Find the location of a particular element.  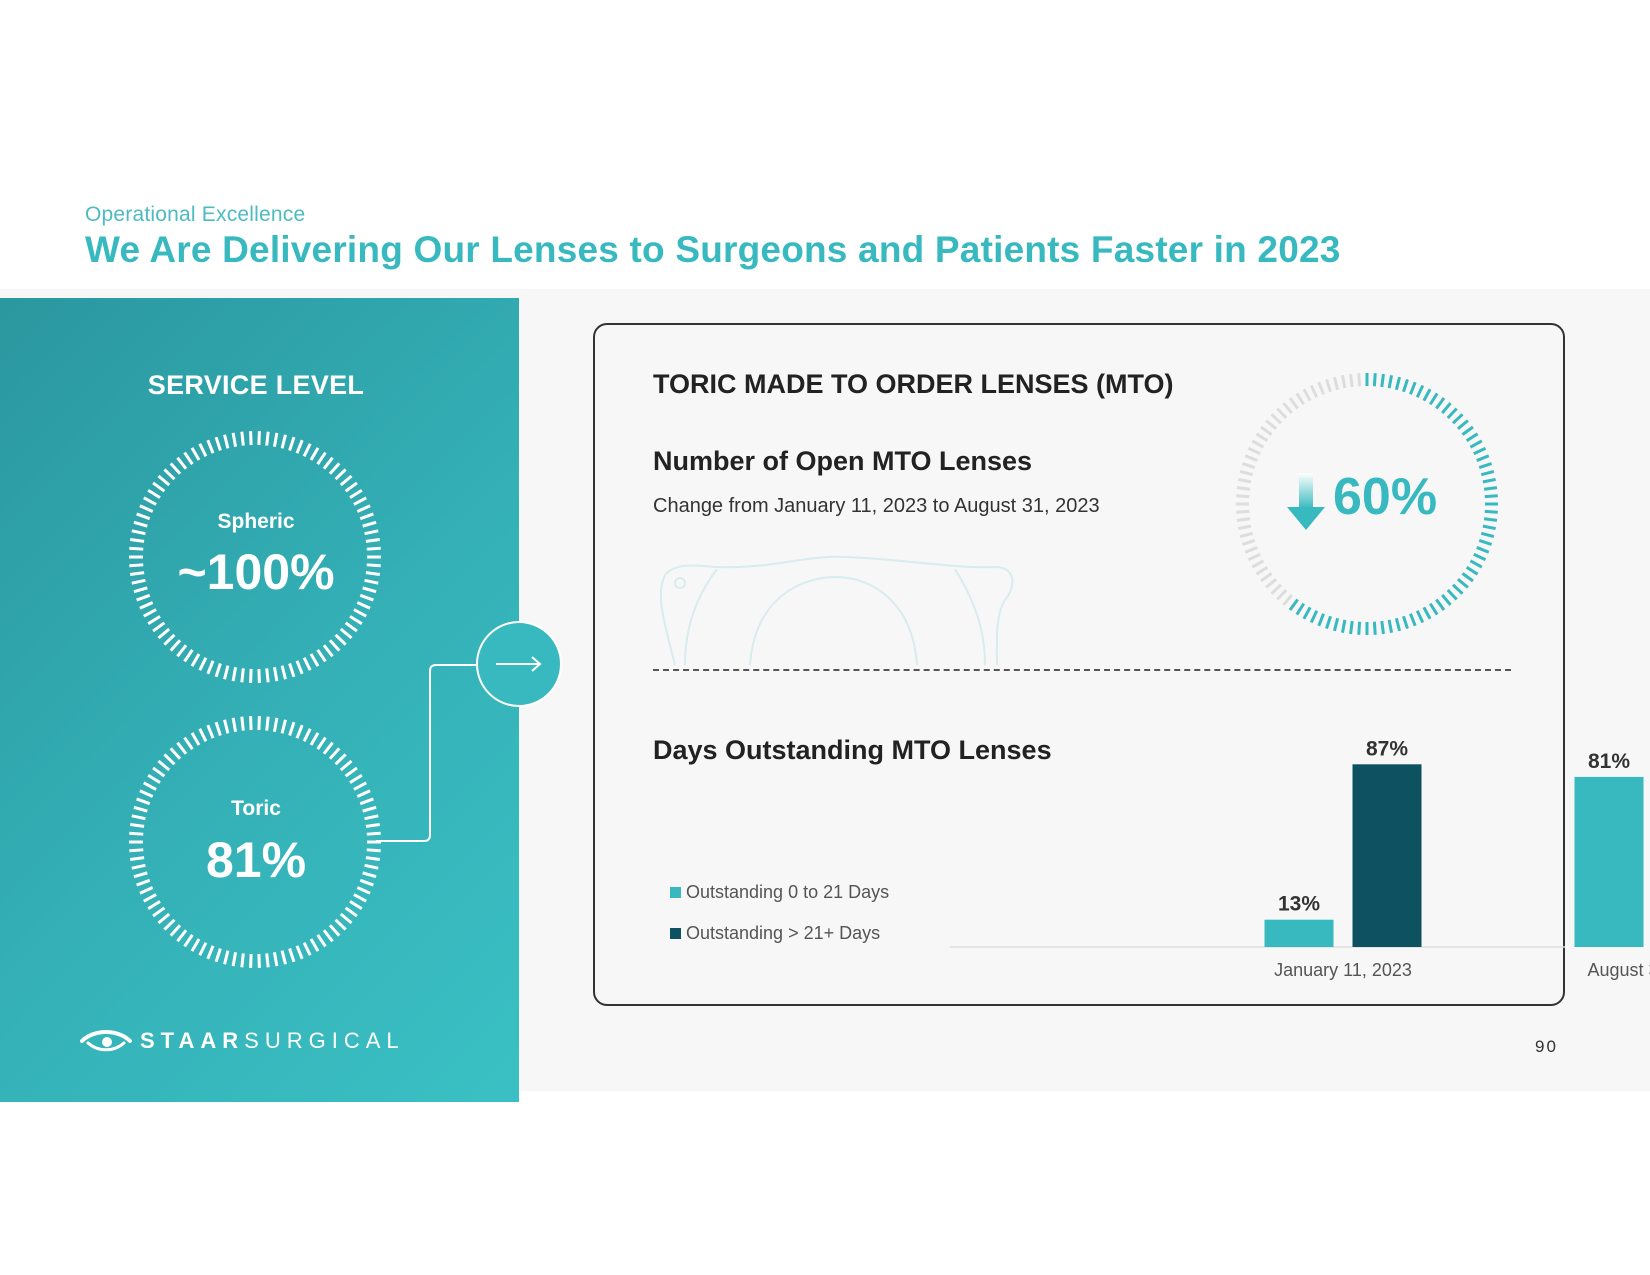

legend-label-21-plus-days: Outstanding > 21+ Days is located at coordinates (783, 933).